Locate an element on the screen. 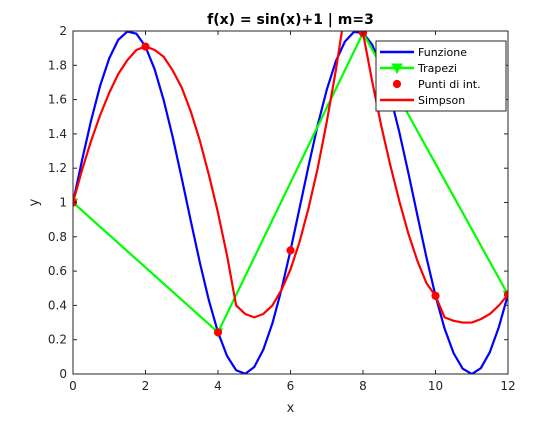 The width and height of the screenshot is (560, 424). y-tick-label: 1.4 is located at coordinates (57, 134).